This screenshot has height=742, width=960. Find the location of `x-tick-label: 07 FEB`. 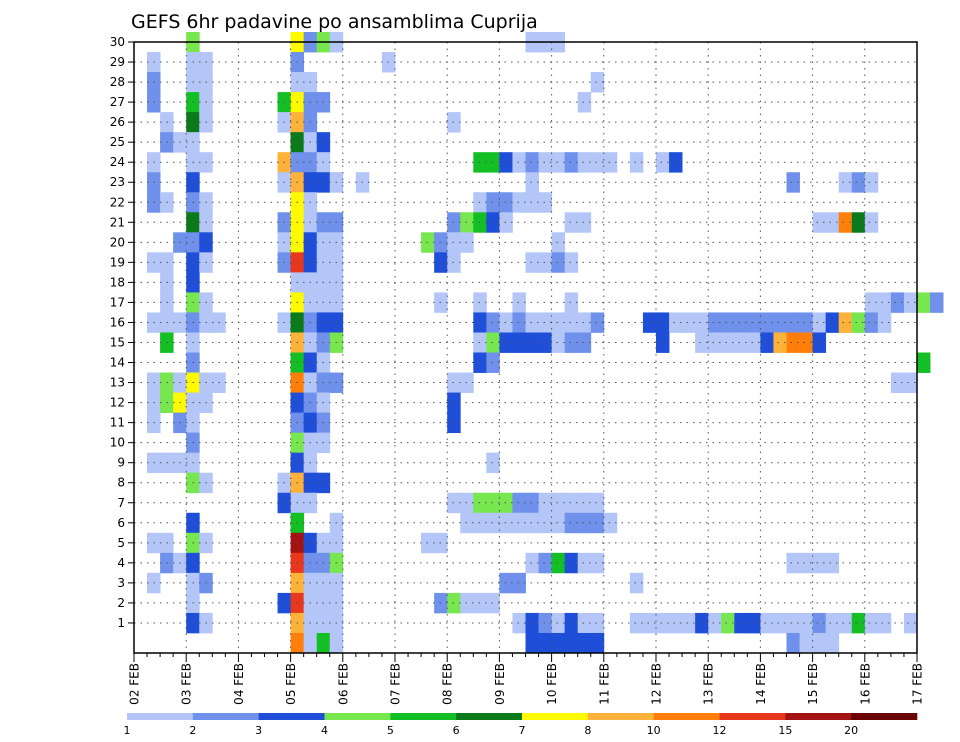

x-tick-label: 07 FEB is located at coordinates (396, 684).